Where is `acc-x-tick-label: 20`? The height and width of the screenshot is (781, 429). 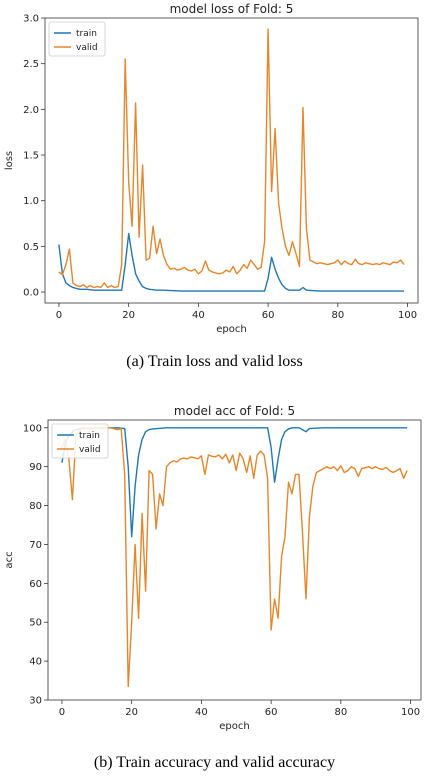 acc-x-tick-label: 20 is located at coordinates (131, 712).